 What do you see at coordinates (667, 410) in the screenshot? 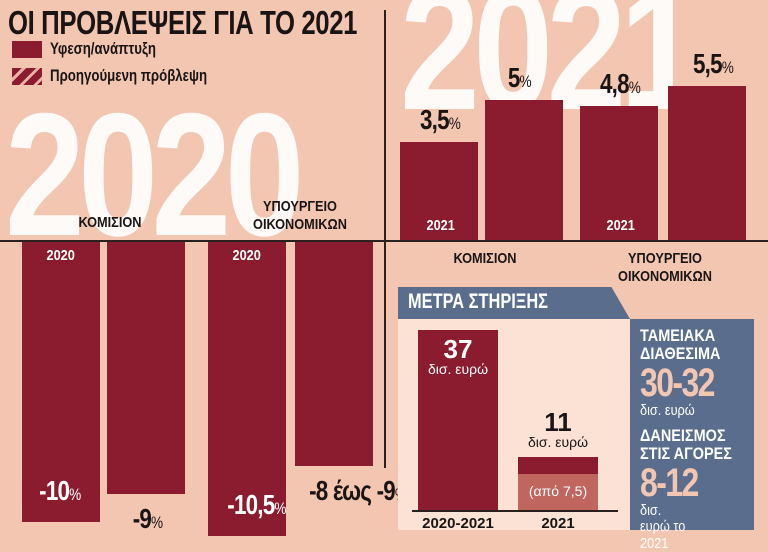
I see `cash-unit: δισ. ευρώ` at bounding box center [667, 410].